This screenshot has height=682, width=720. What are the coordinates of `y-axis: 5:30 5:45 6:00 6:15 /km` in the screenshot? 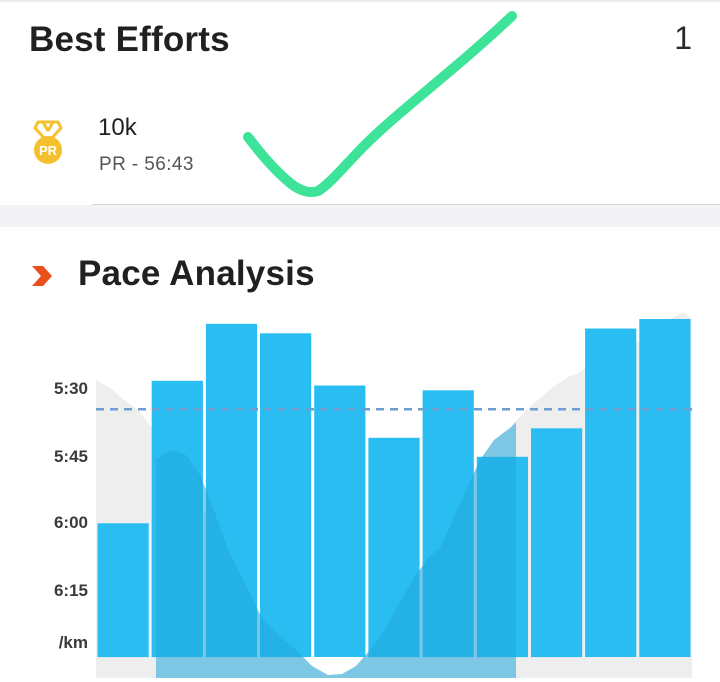 It's located at (71, 515).